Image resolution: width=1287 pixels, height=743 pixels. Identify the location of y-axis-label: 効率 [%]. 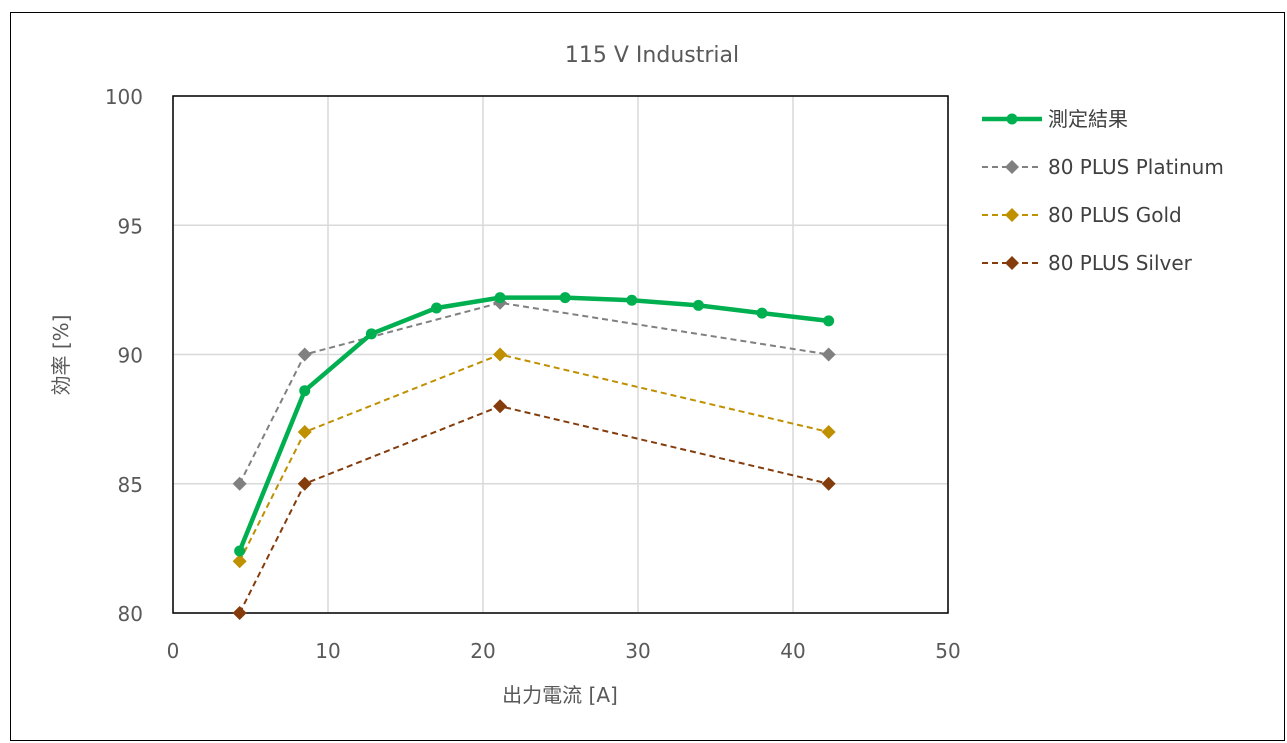
(61, 355).